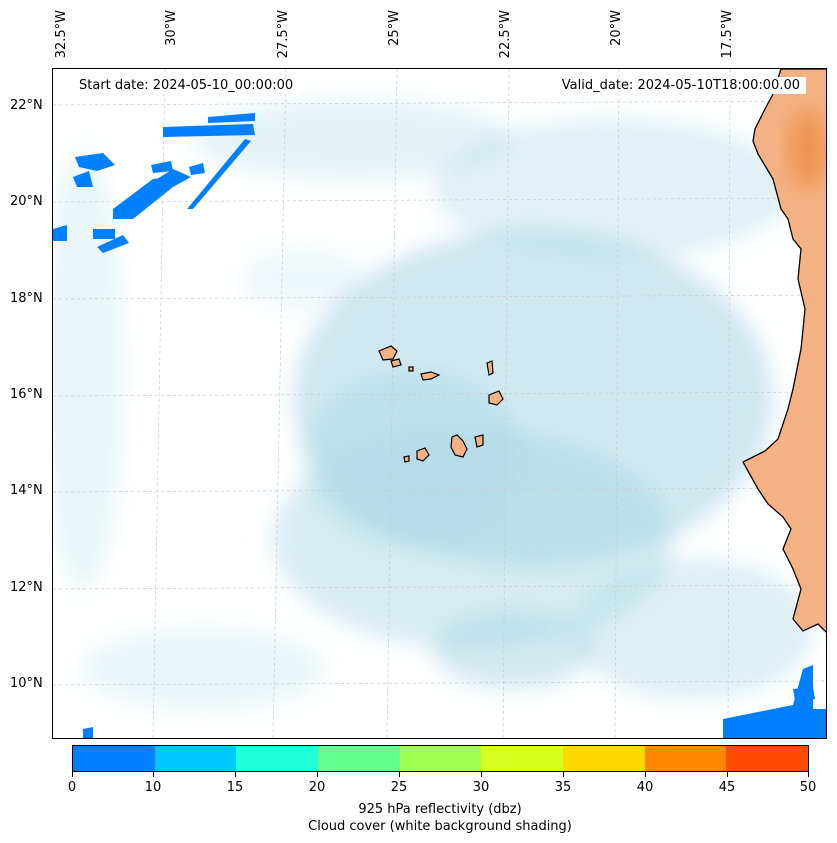 The width and height of the screenshot is (837, 843). I want to click on colorbar-label-35: 35, so click(563, 787).